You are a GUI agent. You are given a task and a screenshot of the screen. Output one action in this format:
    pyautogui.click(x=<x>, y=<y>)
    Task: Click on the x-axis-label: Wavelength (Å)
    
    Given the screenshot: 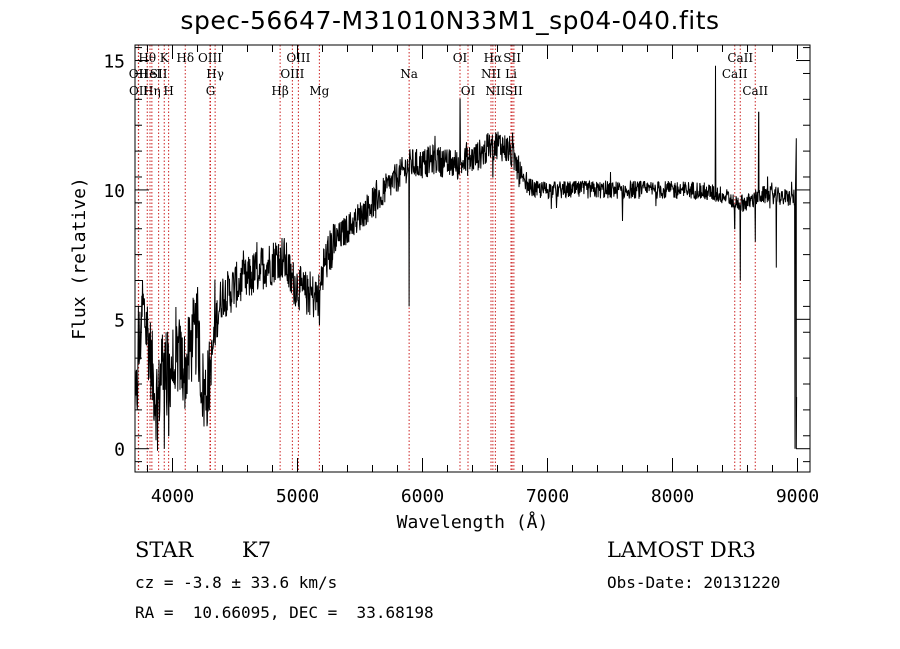 What is the action you would take?
    pyautogui.click(x=473, y=522)
    